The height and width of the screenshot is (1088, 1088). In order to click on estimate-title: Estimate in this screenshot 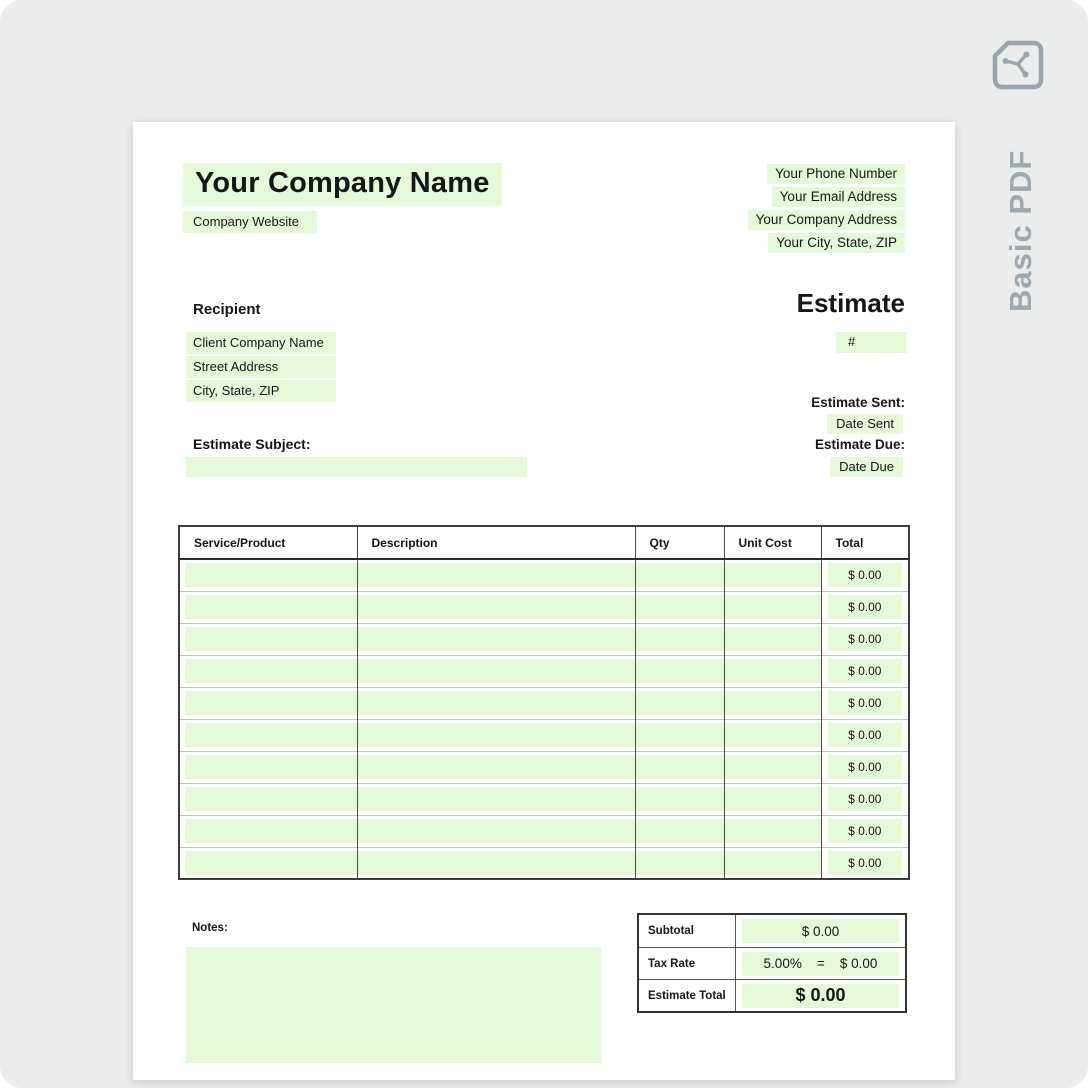, I will do `click(850, 303)`.